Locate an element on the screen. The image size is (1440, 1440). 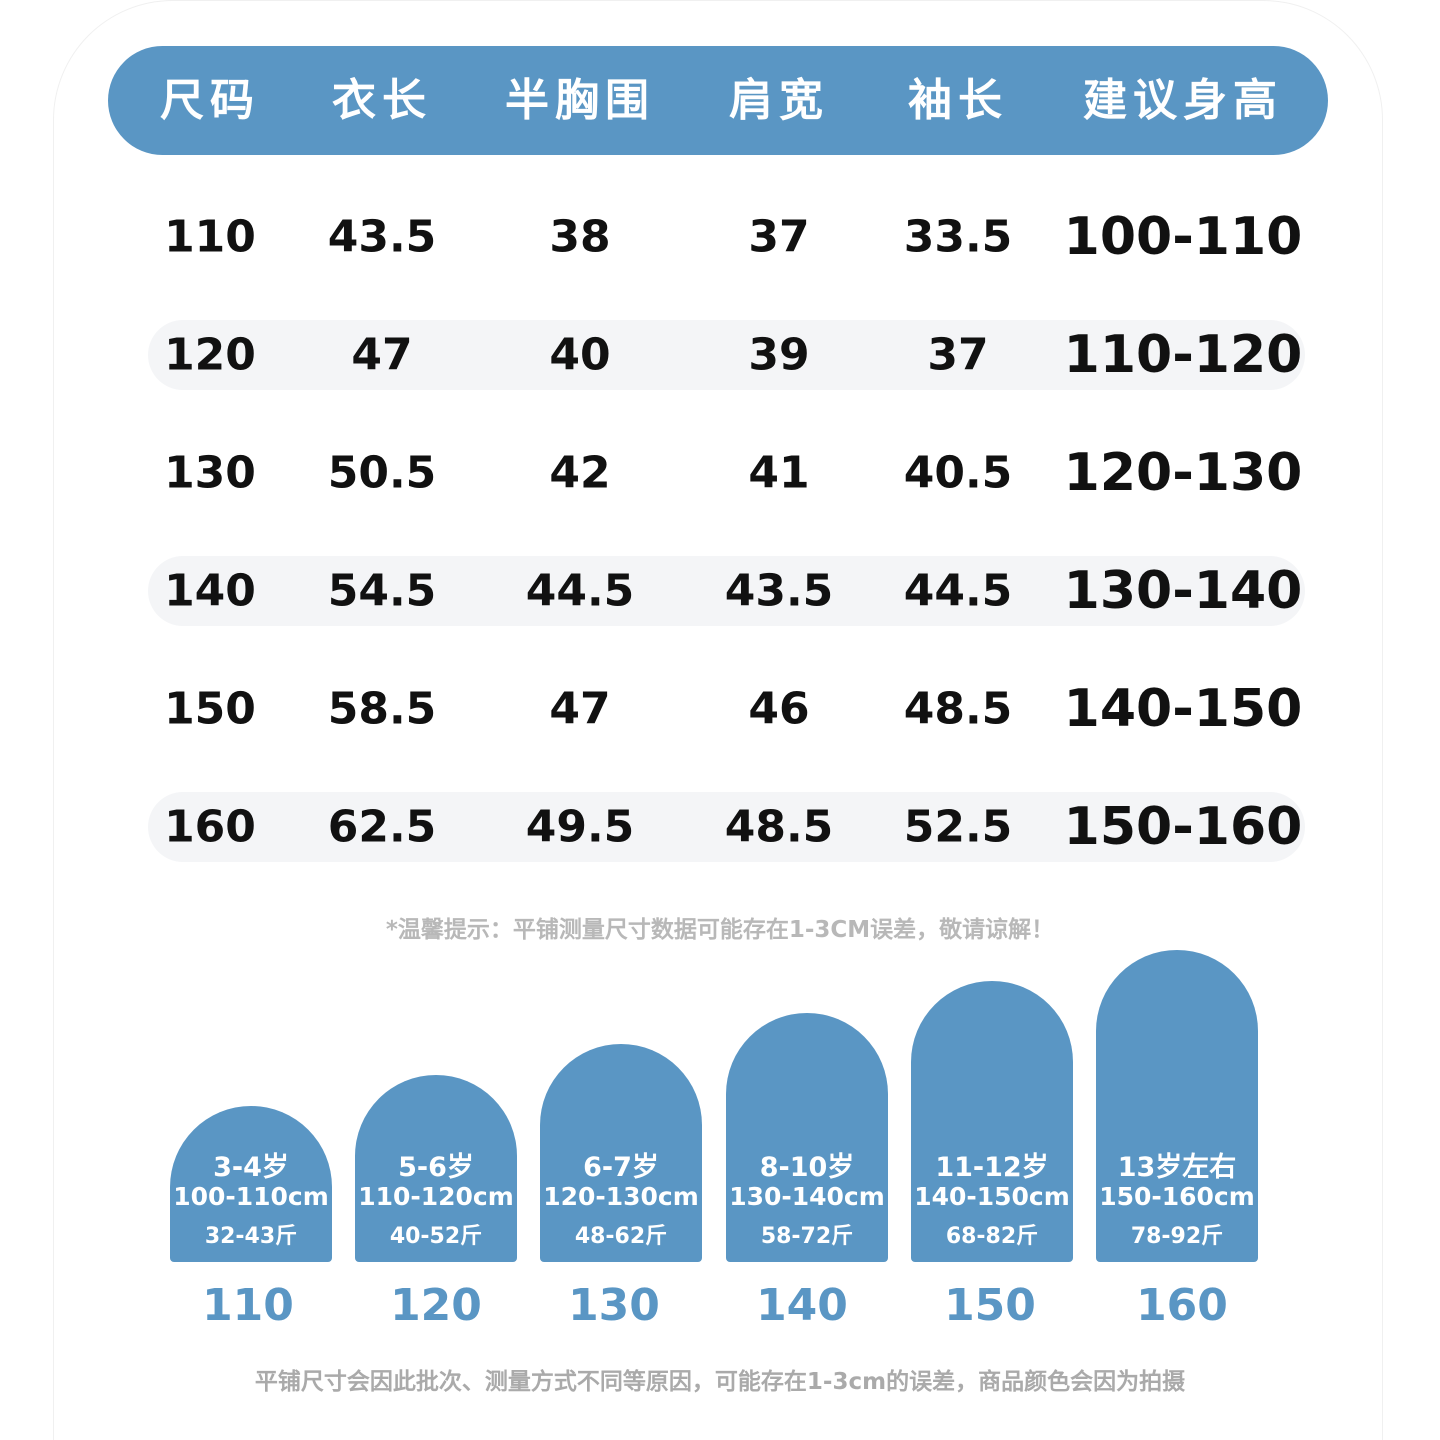
table-cell: 130-140 is located at coordinates (1183, 591).